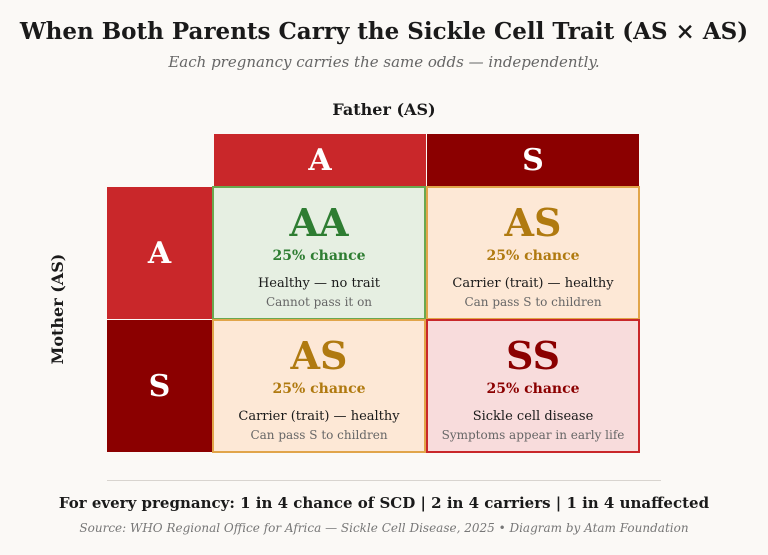 This screenshot has width=768, height=555. What do you see at coordinates (319, 283) in the screenshot?
I see `status-label: Healthy — no trait` at bounding box center [319, 283].